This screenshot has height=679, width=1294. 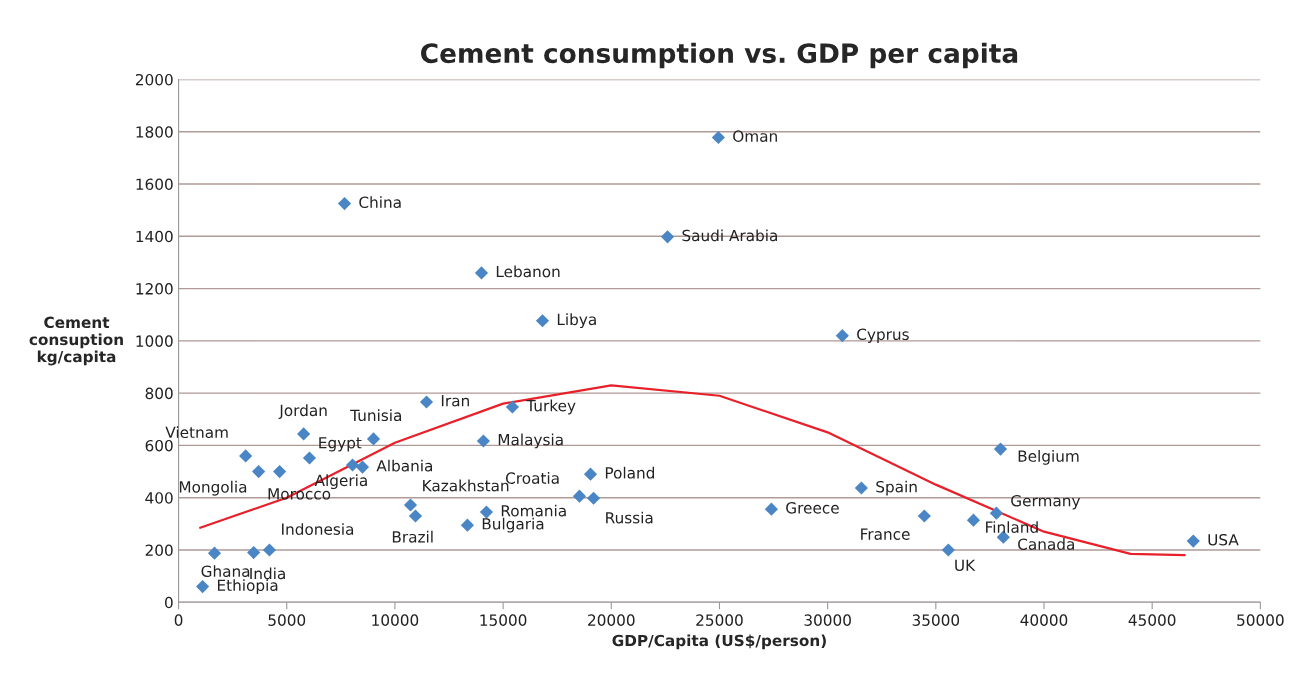 What do you see at coordinates (885, 534) in the screenshot?
I see `annotation: France` at bounding box center [885, 534].